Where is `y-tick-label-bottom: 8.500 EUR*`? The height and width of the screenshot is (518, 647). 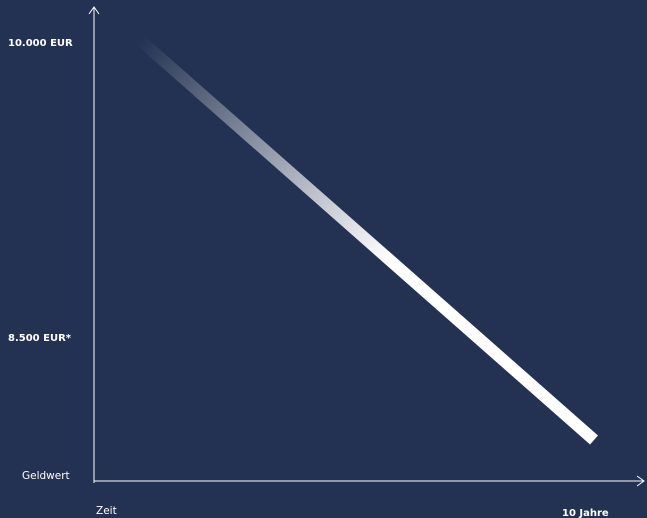 y-tick-label-bottom: 8.500 EUR* is located at coordinates (40, 338).